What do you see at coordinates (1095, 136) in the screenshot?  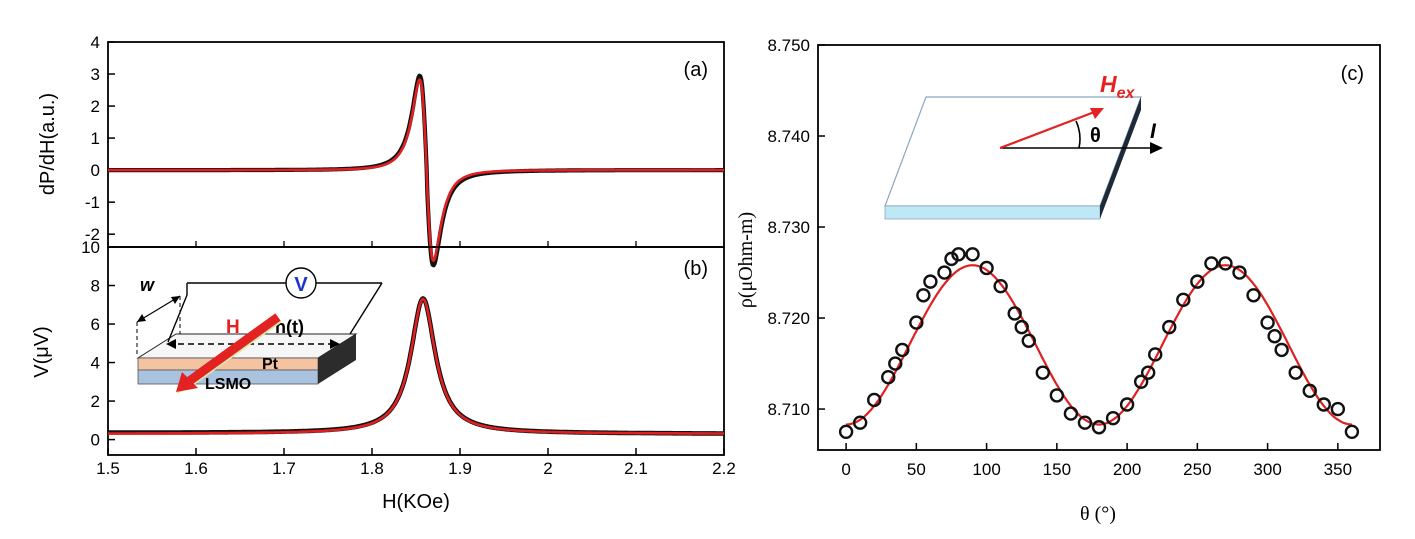 I see `inset-c-theta-label: θ` at bounding box center [1095, 136].